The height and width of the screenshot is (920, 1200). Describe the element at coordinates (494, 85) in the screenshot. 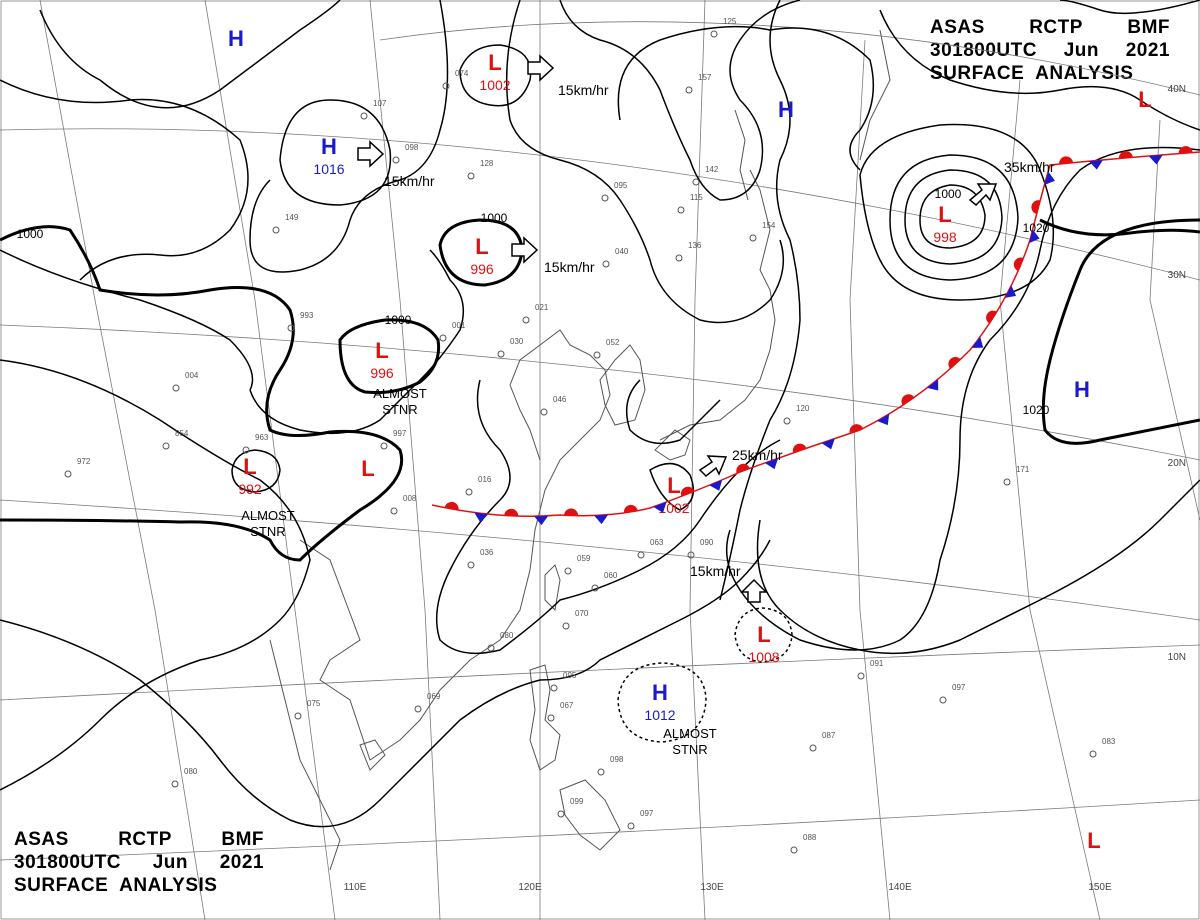

I see `pressure-value: 1002` at that location.